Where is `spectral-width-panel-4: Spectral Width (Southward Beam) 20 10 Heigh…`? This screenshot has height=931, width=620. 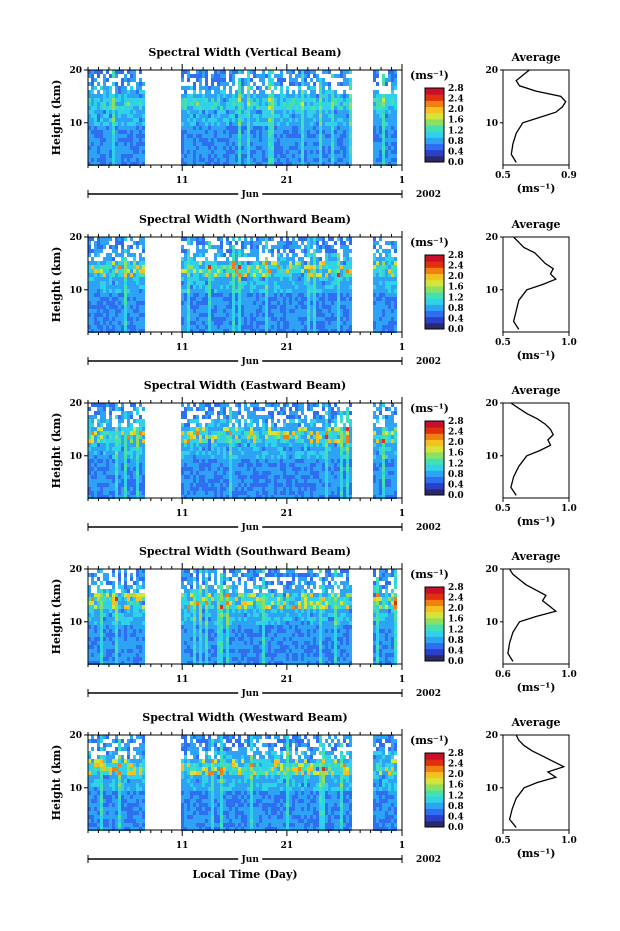 spectral-width-panel-4: Spectral Width (Southward Beam) 20 10 Heigh… is located at coordinates (313, 622).